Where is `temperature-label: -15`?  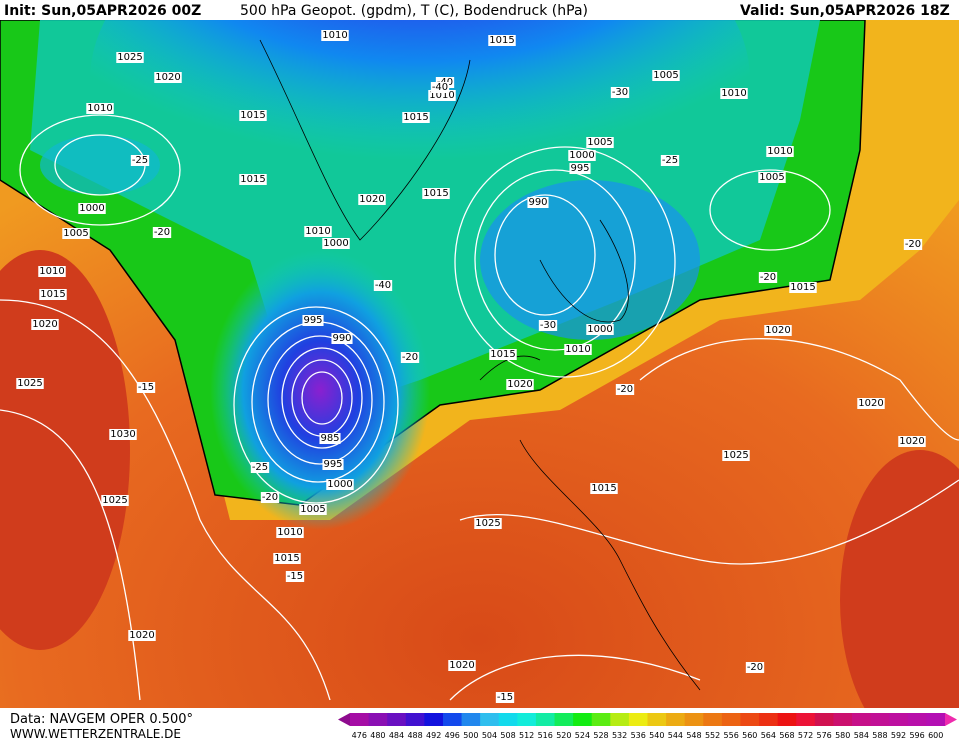 temperature-label: -15 is located at coordinates (146, 387).